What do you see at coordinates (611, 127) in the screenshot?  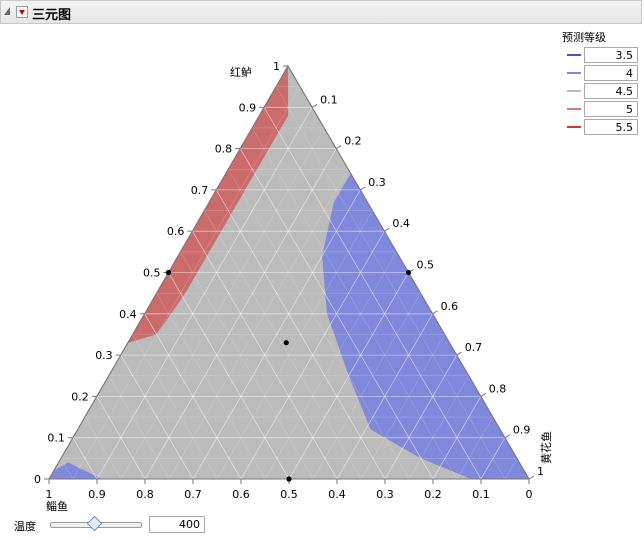 I see `legend-value: 5.5` at bounding box center [611, 127].